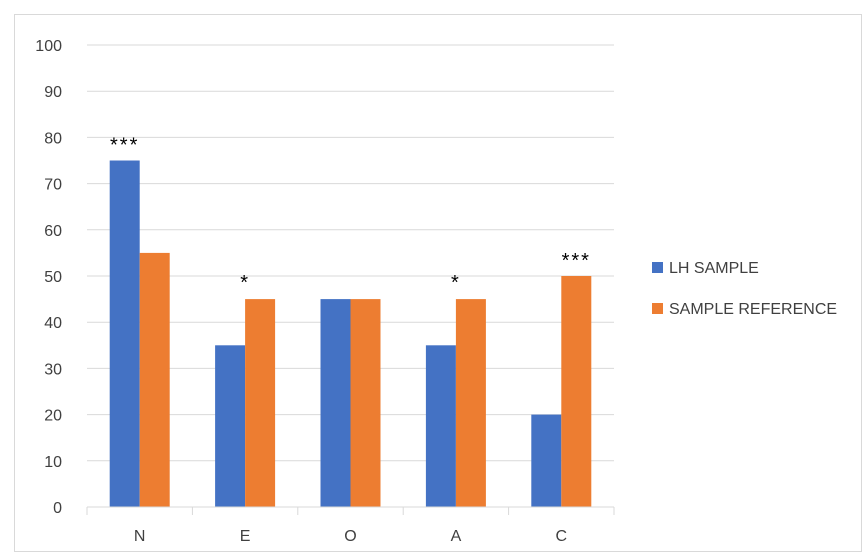 The width and height of the screenshot is (864, 555). Describe the element at coordinates (714, 268) in the screenshot. I see `legend-label: LH SAMPLE` at that location.